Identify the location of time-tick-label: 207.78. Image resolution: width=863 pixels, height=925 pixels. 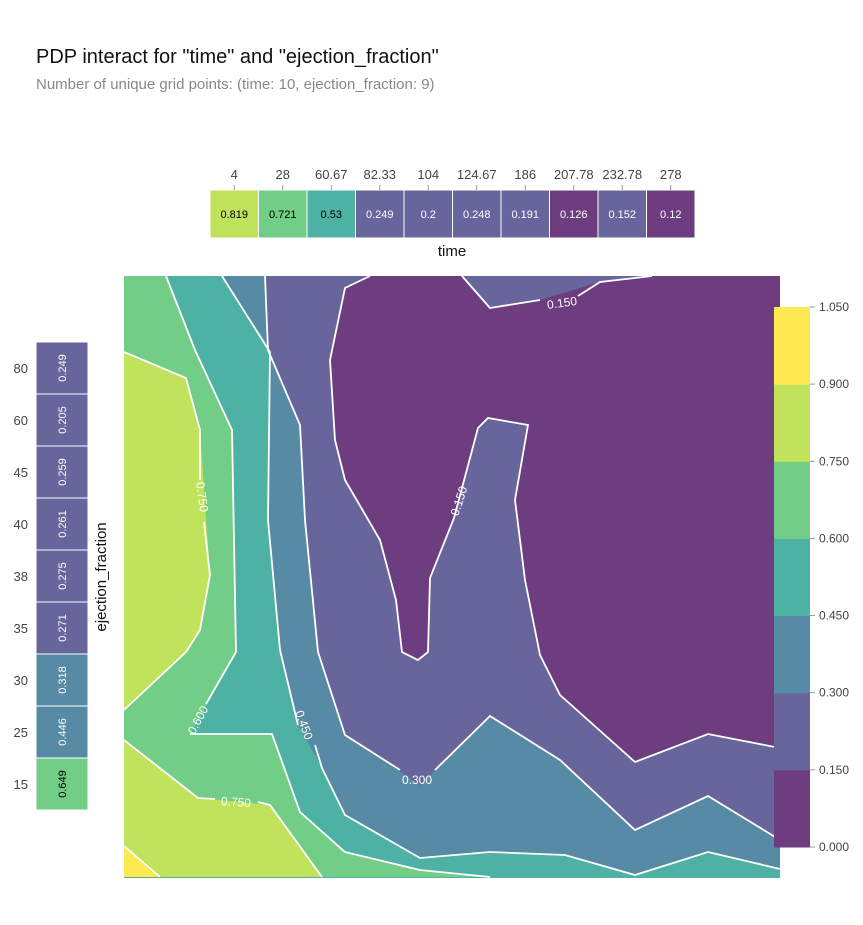
(574, 174).